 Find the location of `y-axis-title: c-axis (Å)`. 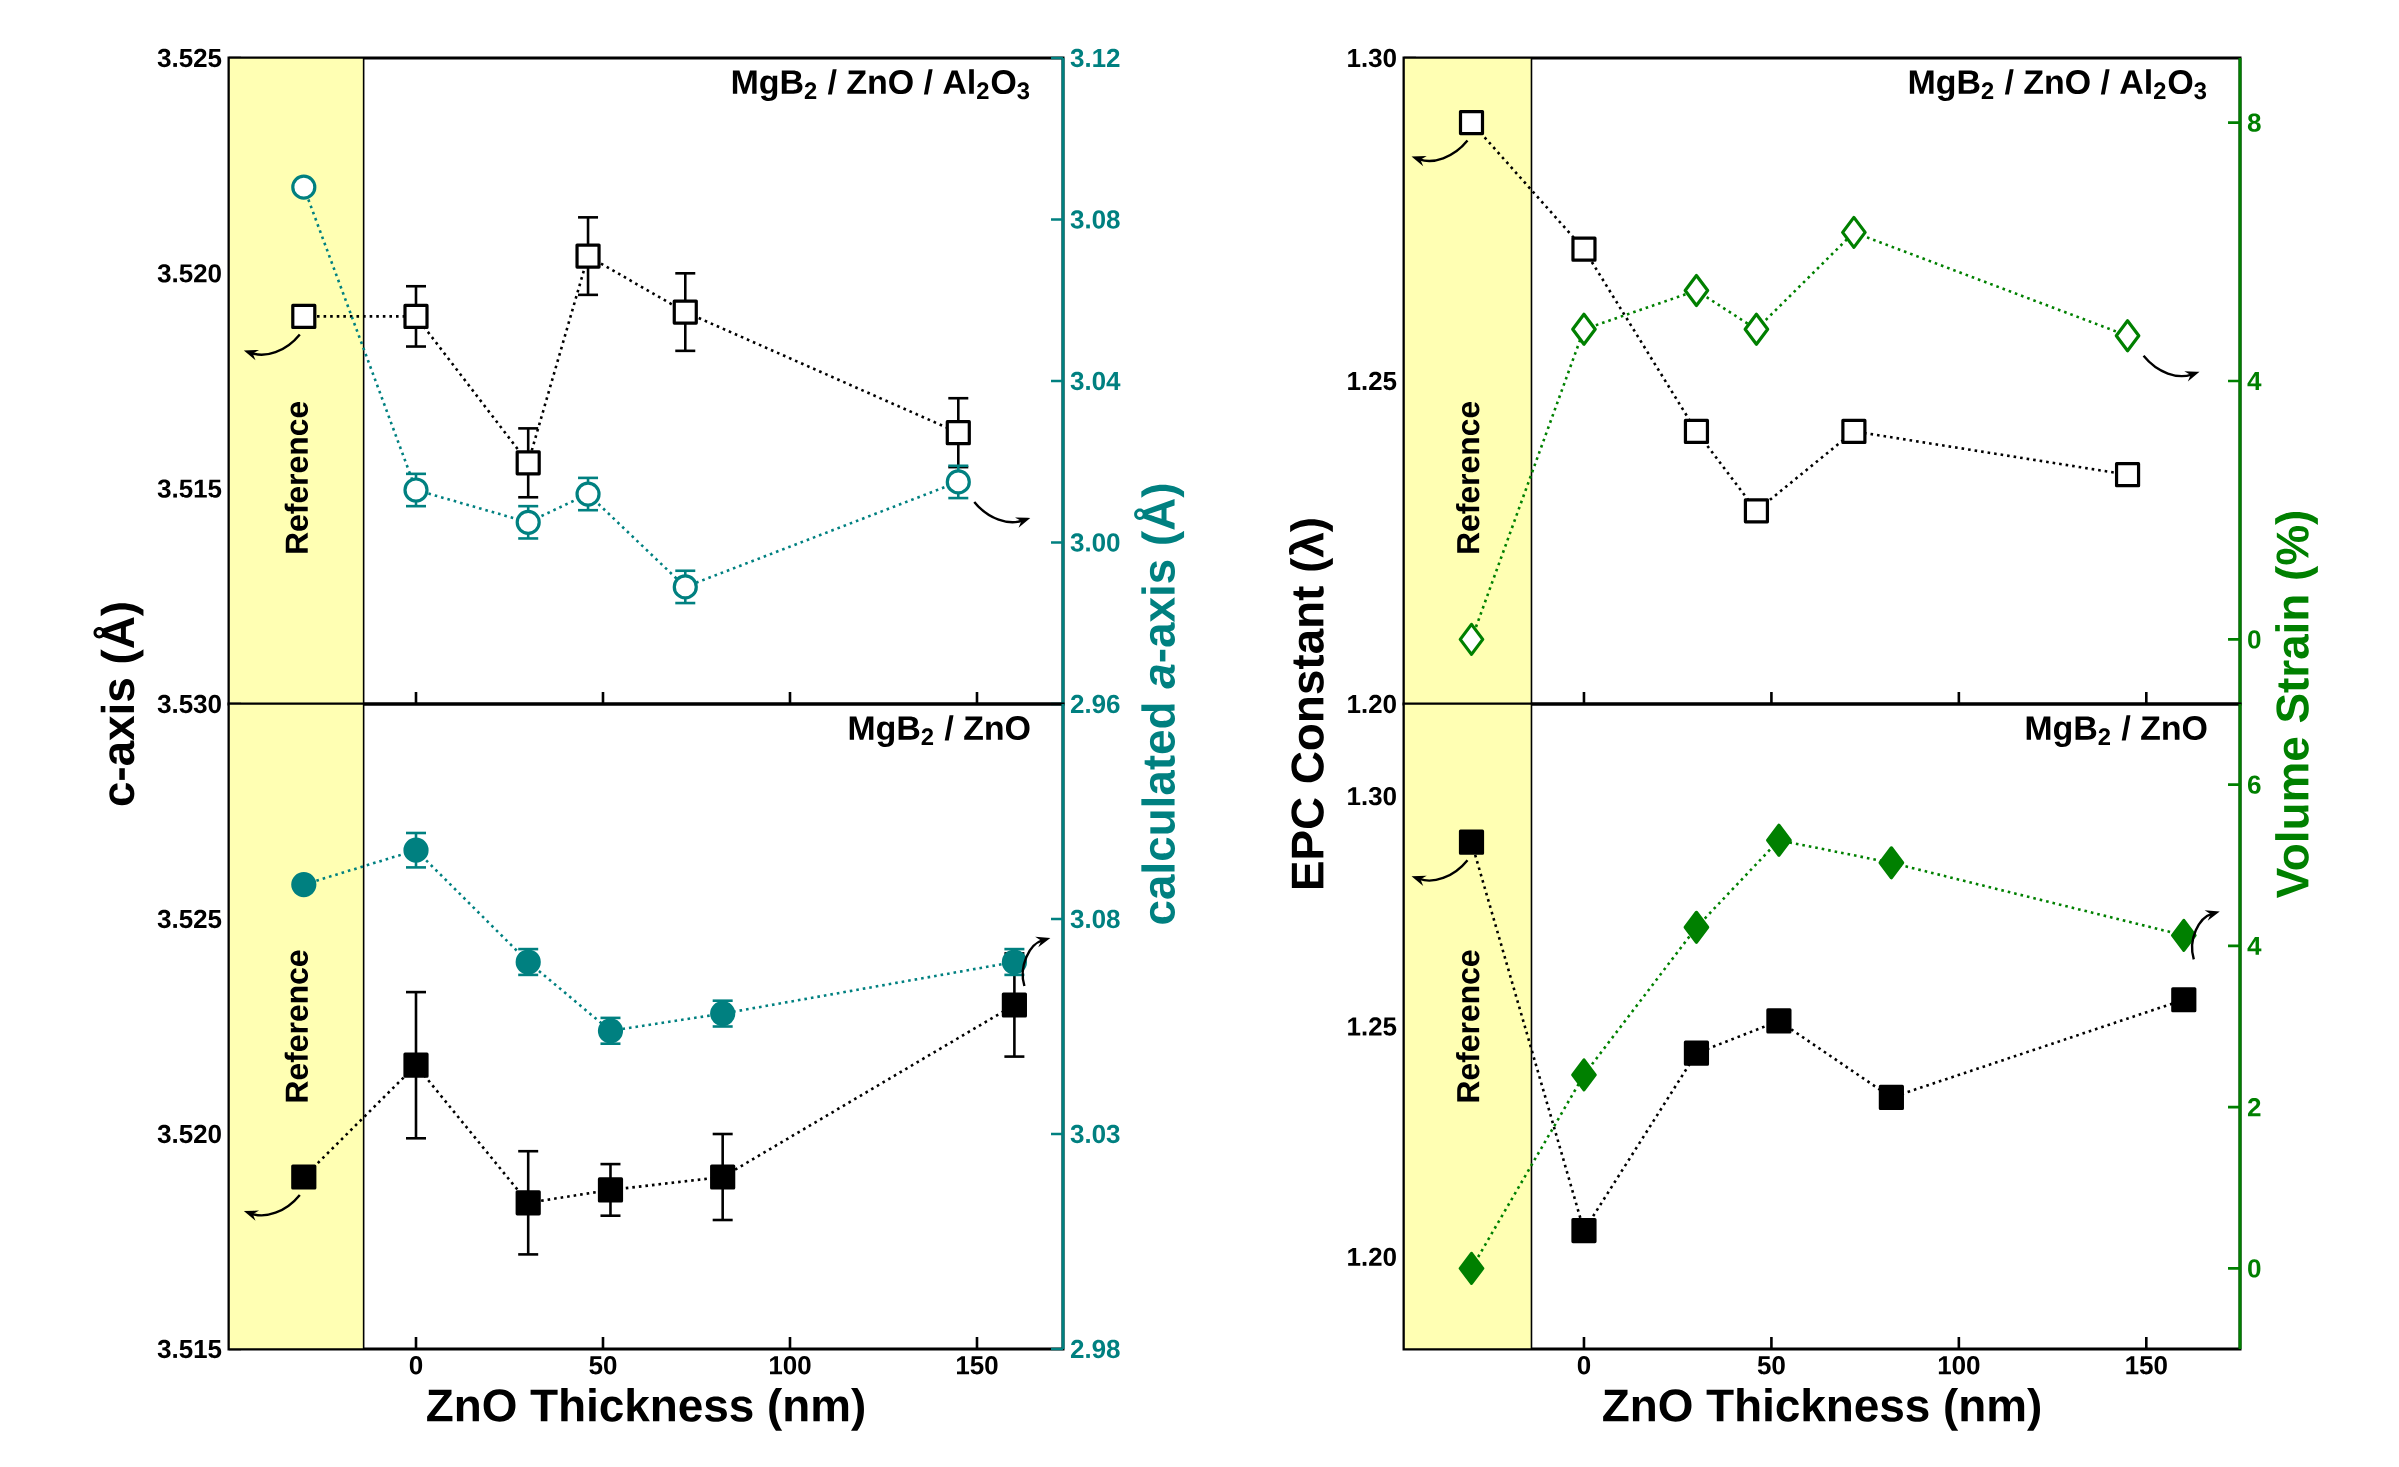

y-axis-title: c-axis (Å) is located at coordinates (118, 704).